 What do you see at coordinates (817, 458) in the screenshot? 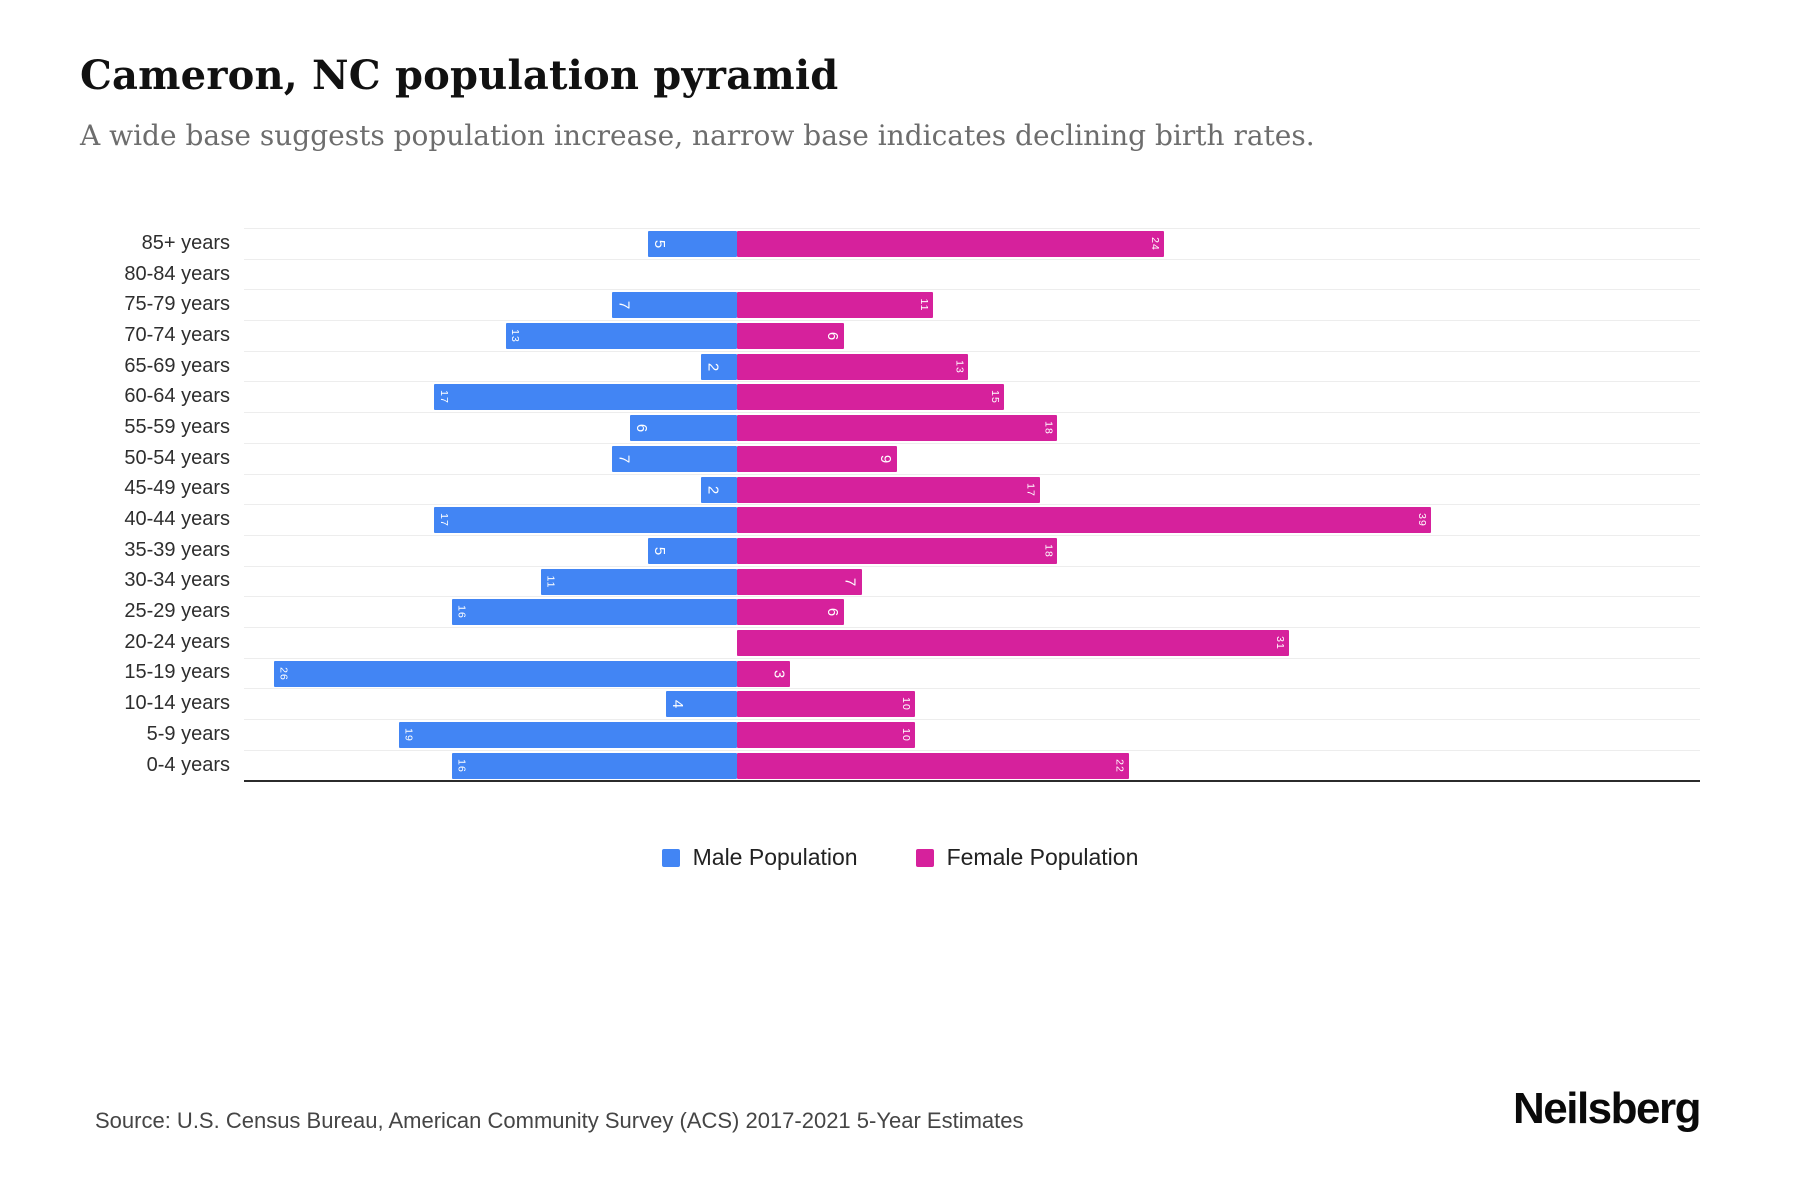
I see `female-bar: 9` at bounding box center [817, 458].